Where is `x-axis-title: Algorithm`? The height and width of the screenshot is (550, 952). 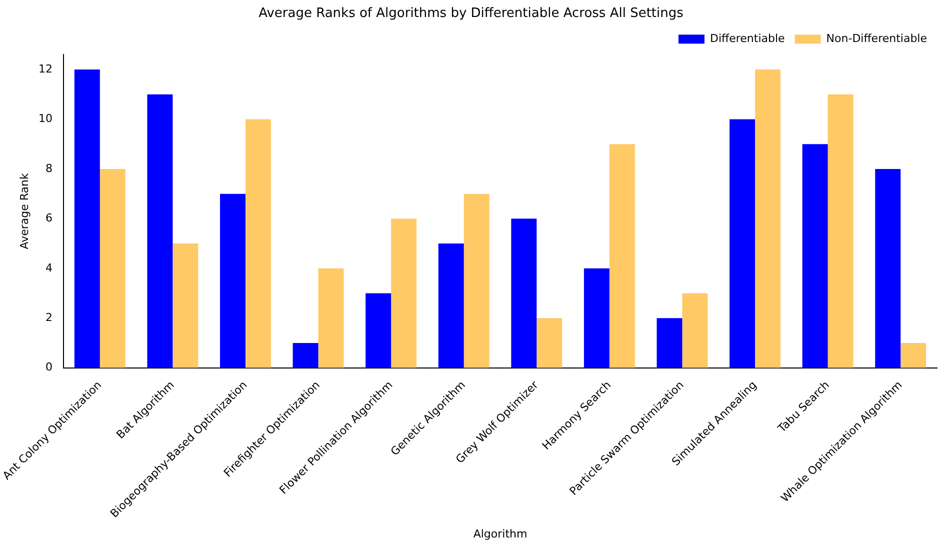 x-axis-title: Algorithm is located at coordinates (500, 533).